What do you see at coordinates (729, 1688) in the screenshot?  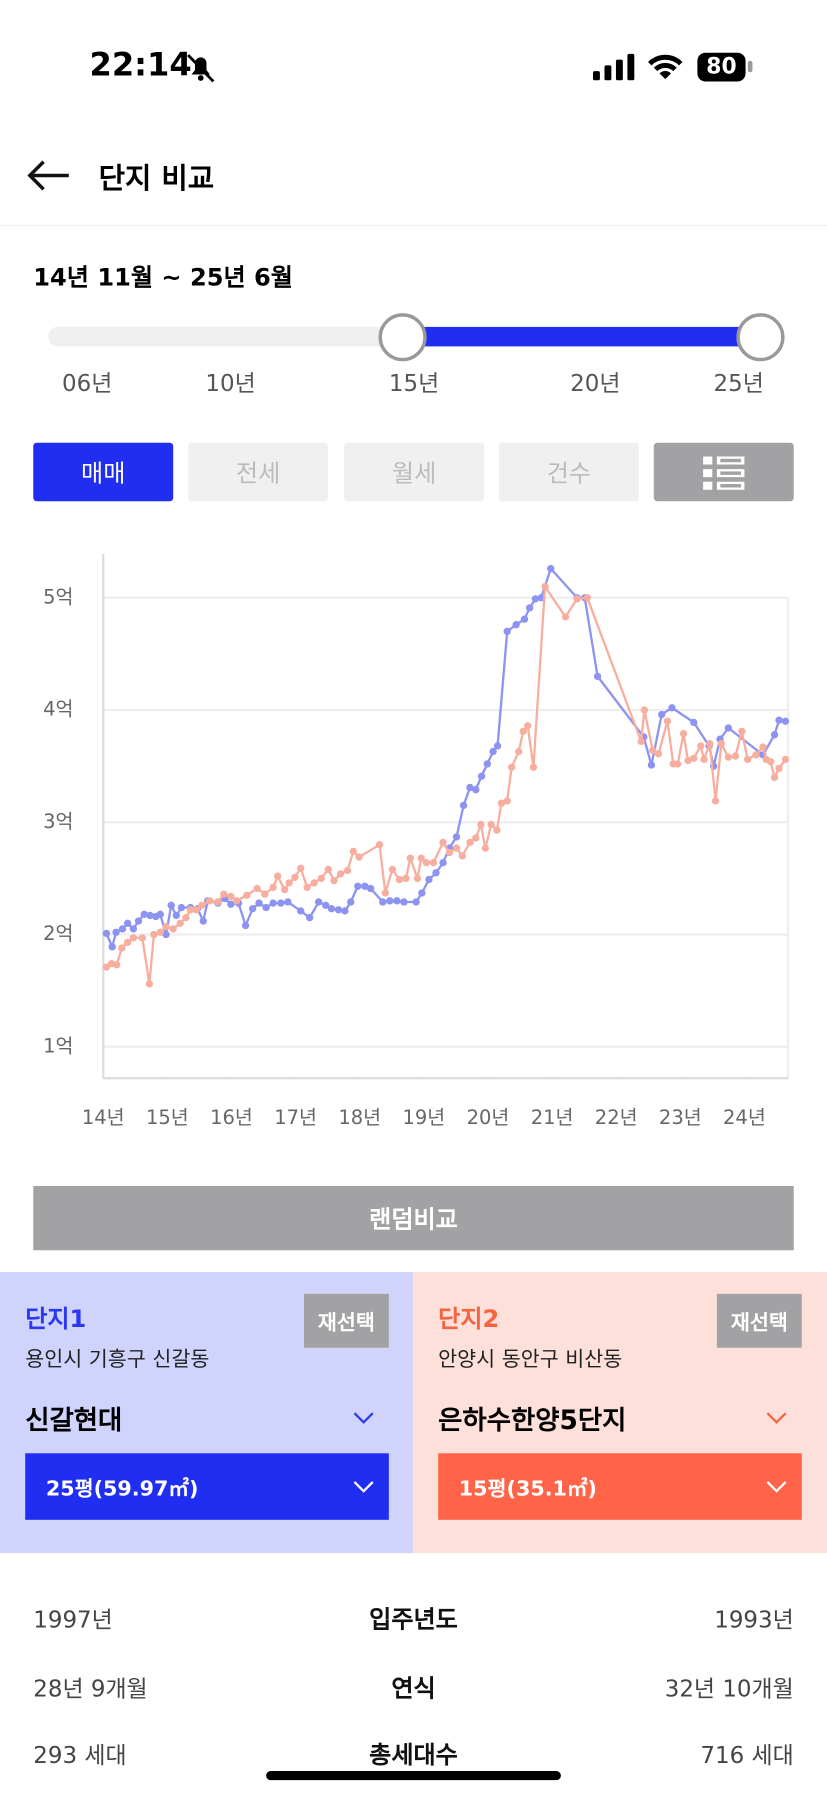 I see `value-right: 32년 10개월` at bounding box center [729, 1688].